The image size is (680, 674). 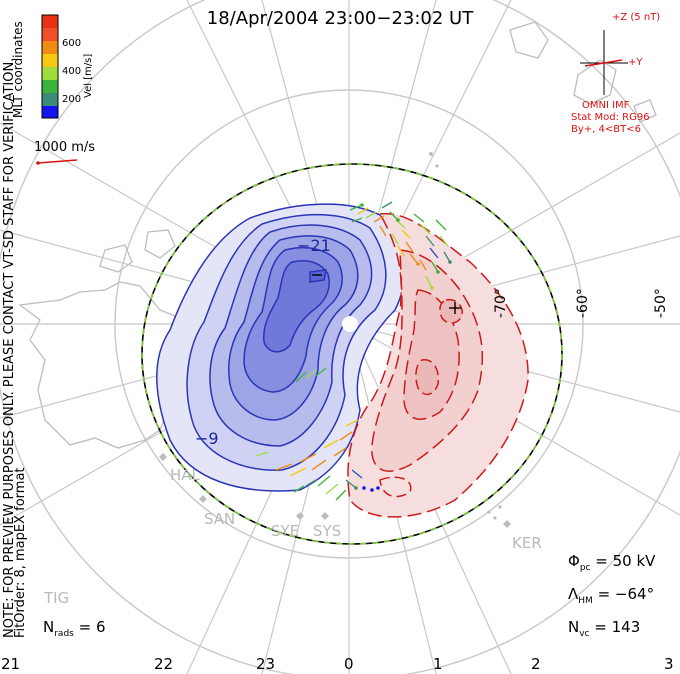 I want to click on colorbar-tick-400: 400, so click(x=72, y=71).